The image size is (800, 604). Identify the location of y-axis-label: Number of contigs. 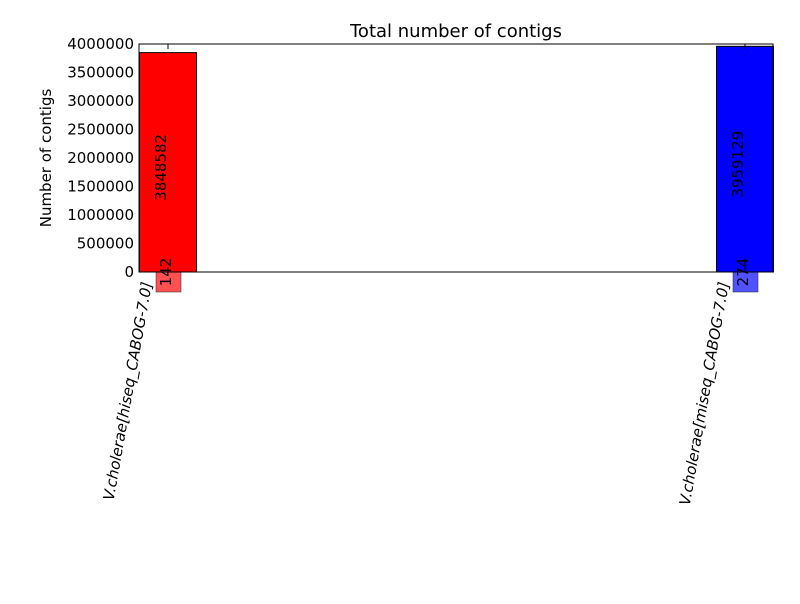
(46, 158).